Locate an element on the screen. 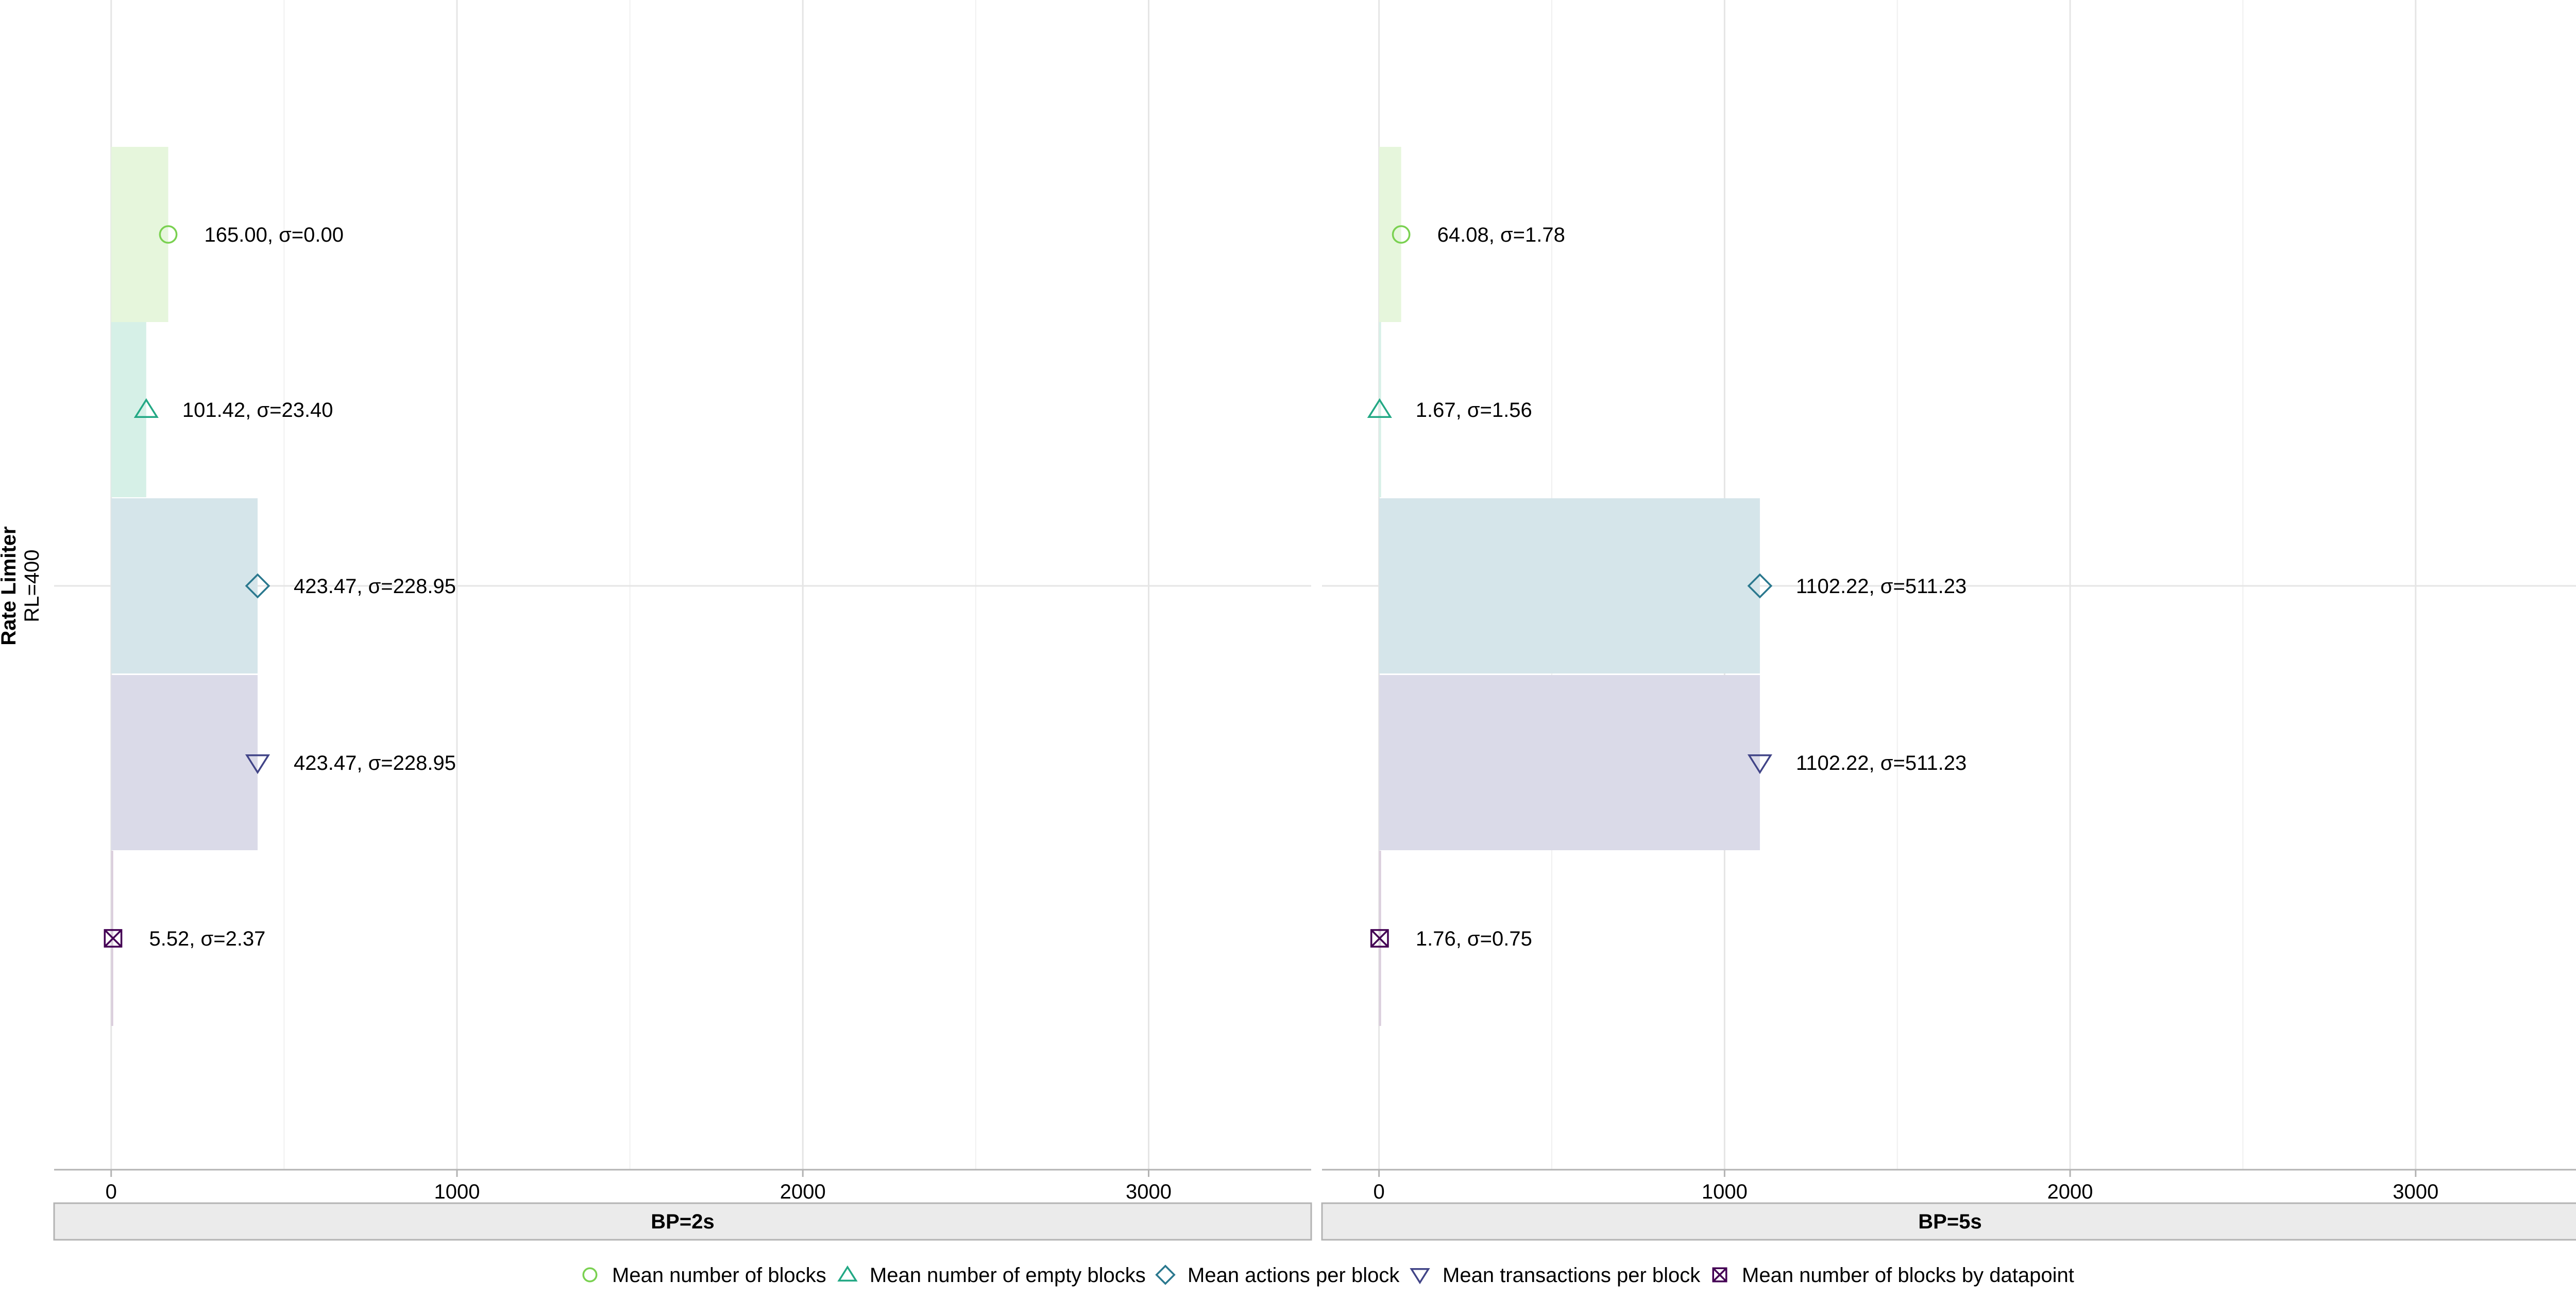  legend-item: Mean actions per block is located at coordinates (1277, 1275).